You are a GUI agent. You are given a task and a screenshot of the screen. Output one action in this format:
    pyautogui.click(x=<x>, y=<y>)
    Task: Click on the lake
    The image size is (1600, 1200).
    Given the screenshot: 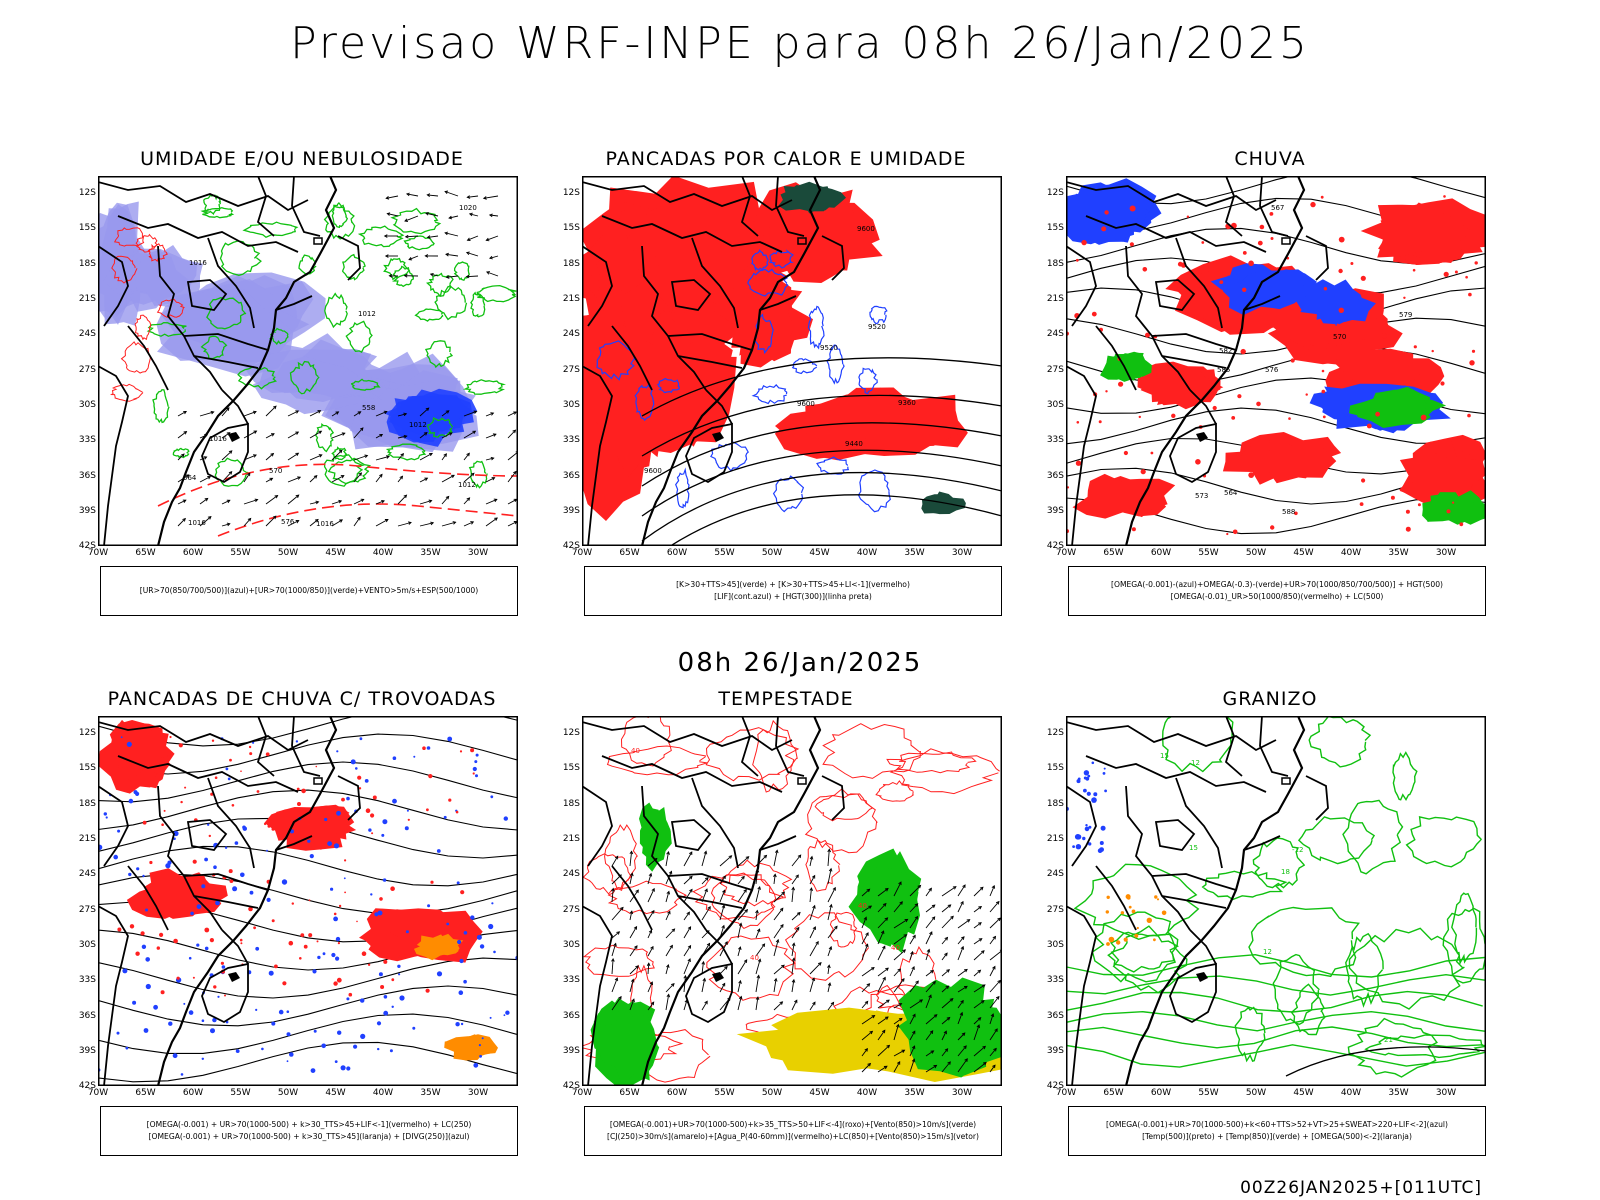 What is the action you would take?
    pyautogui.click(x=718, y=977)
    